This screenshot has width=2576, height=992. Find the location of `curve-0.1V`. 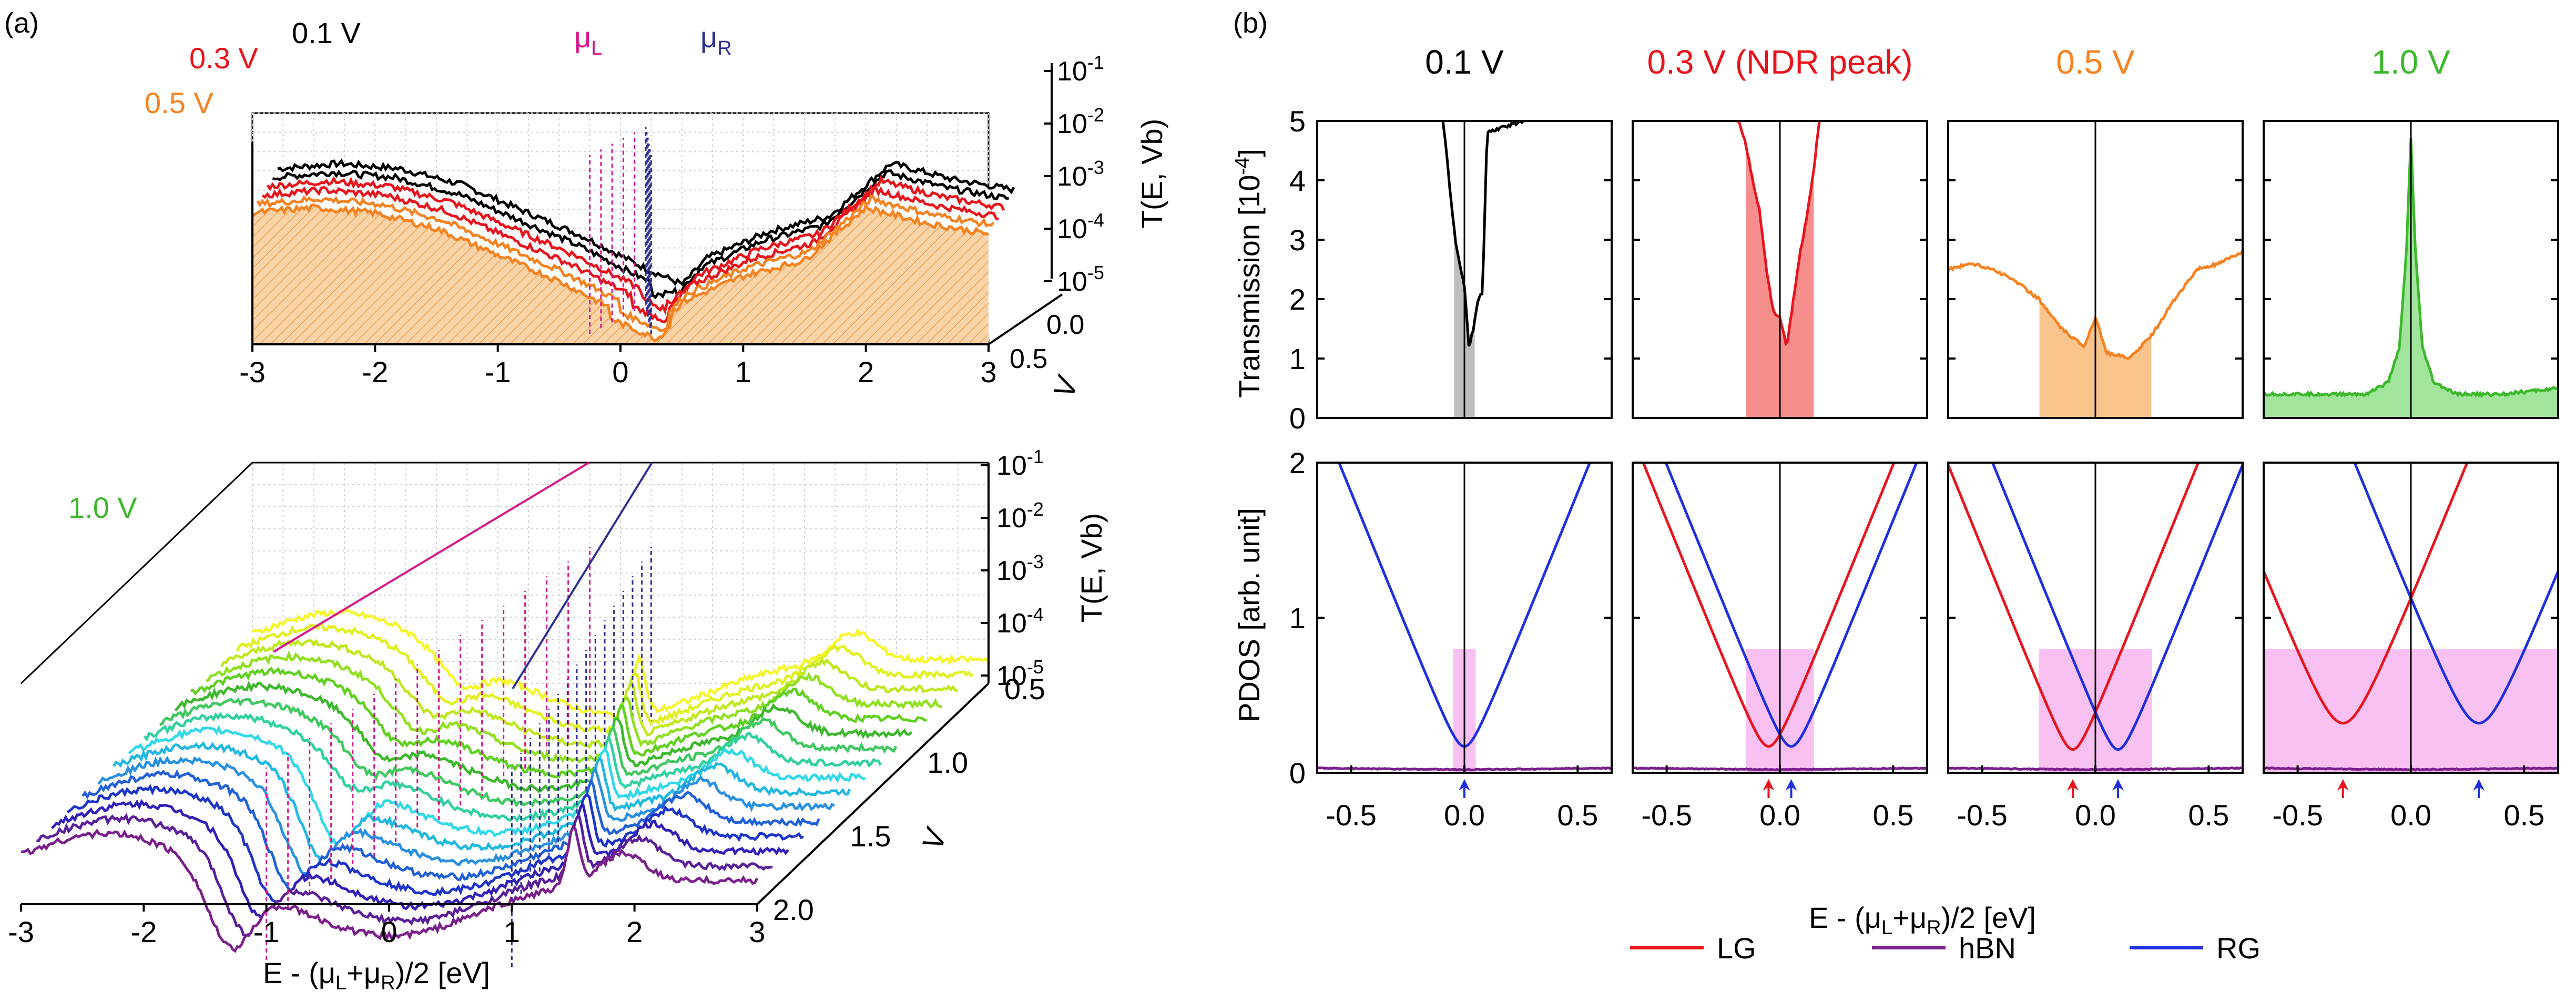

curve-0.1V is located at coordinates (640, 234).